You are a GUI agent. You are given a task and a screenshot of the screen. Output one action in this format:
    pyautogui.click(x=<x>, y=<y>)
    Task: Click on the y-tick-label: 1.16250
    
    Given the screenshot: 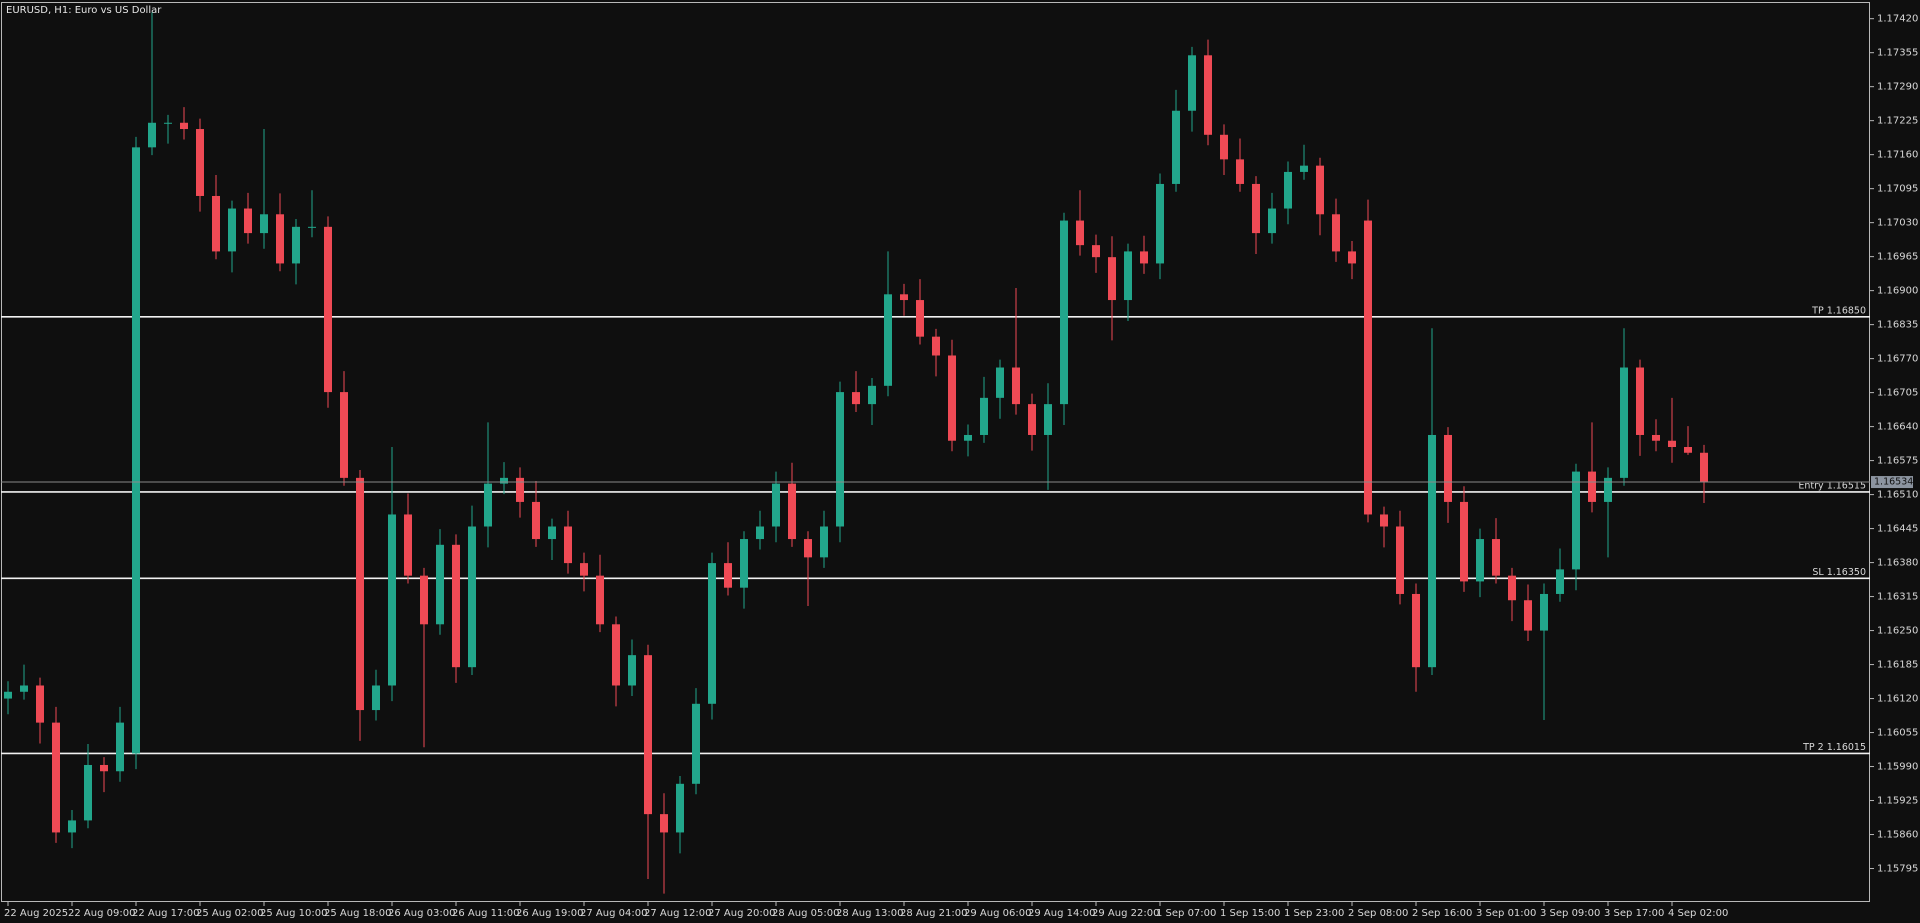 What is the action you would take?
    pyautogui.click(x=1897, y=631)
    